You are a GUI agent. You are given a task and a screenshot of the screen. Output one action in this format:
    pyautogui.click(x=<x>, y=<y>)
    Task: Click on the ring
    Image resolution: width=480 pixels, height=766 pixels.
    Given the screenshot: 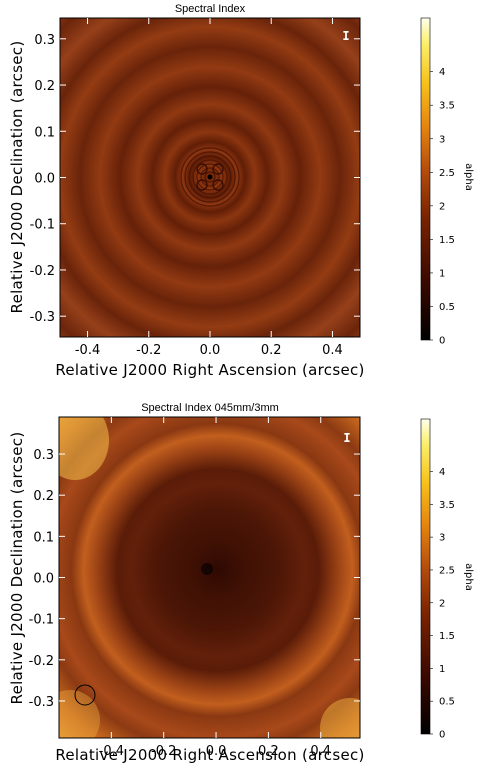 What is the action you would take?
    pyautogui.click(x=210, y=177)
    